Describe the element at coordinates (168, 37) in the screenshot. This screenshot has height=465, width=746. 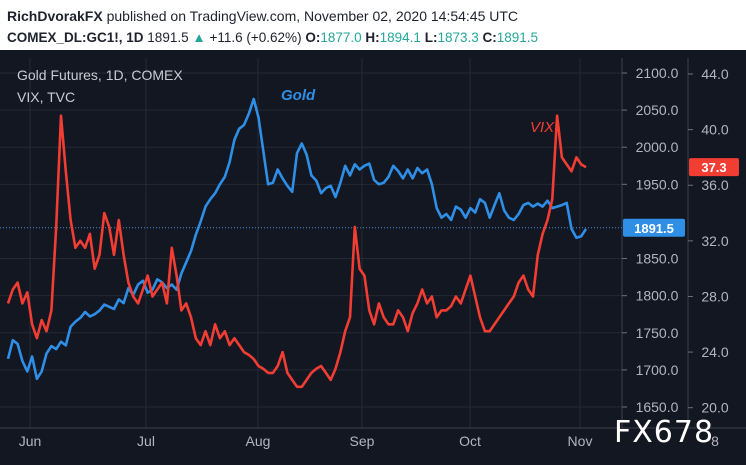
I see `last-price: 1891.5` at that location.